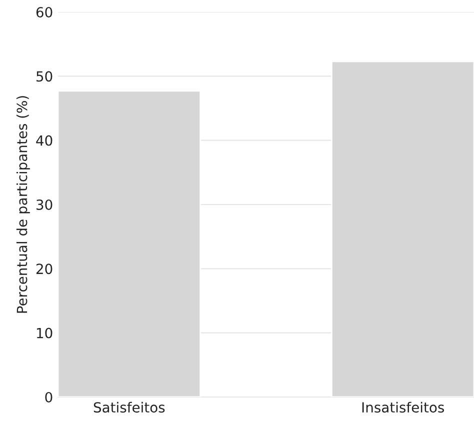 The height and width of the screenshot is (423, 474). Describe the element at coordinates (44, 140) in the screenshot. I see `y-tick-label: 40` at that location.